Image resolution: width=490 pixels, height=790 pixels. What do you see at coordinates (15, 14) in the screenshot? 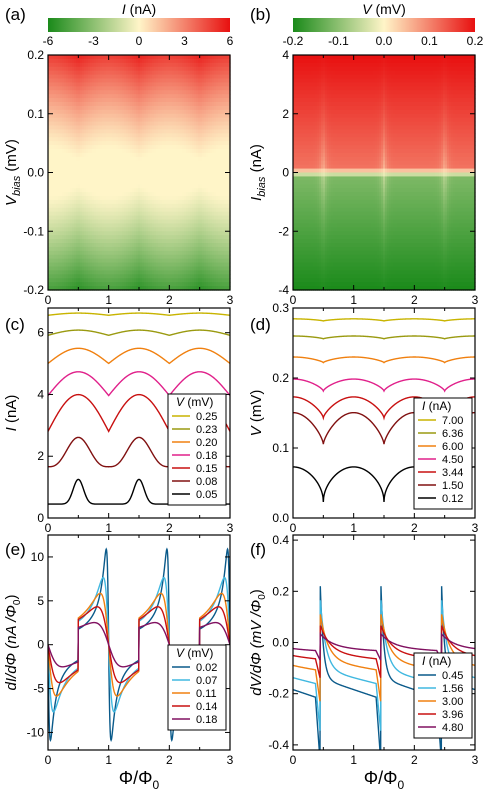
I see `panel-label-a: (a)` at bounding box center [15, 14].